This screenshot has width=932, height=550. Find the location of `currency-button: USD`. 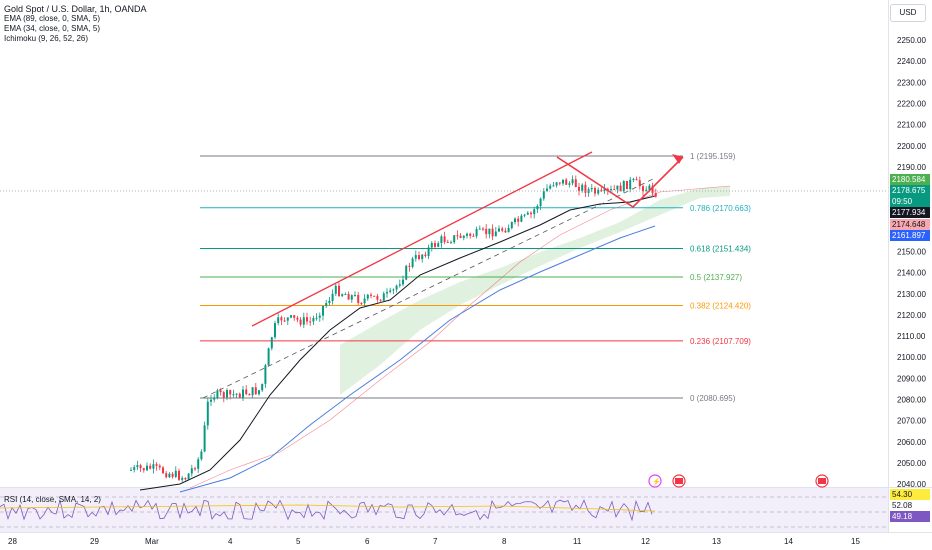

currency-button: USD is located at coordinates (908, 13).